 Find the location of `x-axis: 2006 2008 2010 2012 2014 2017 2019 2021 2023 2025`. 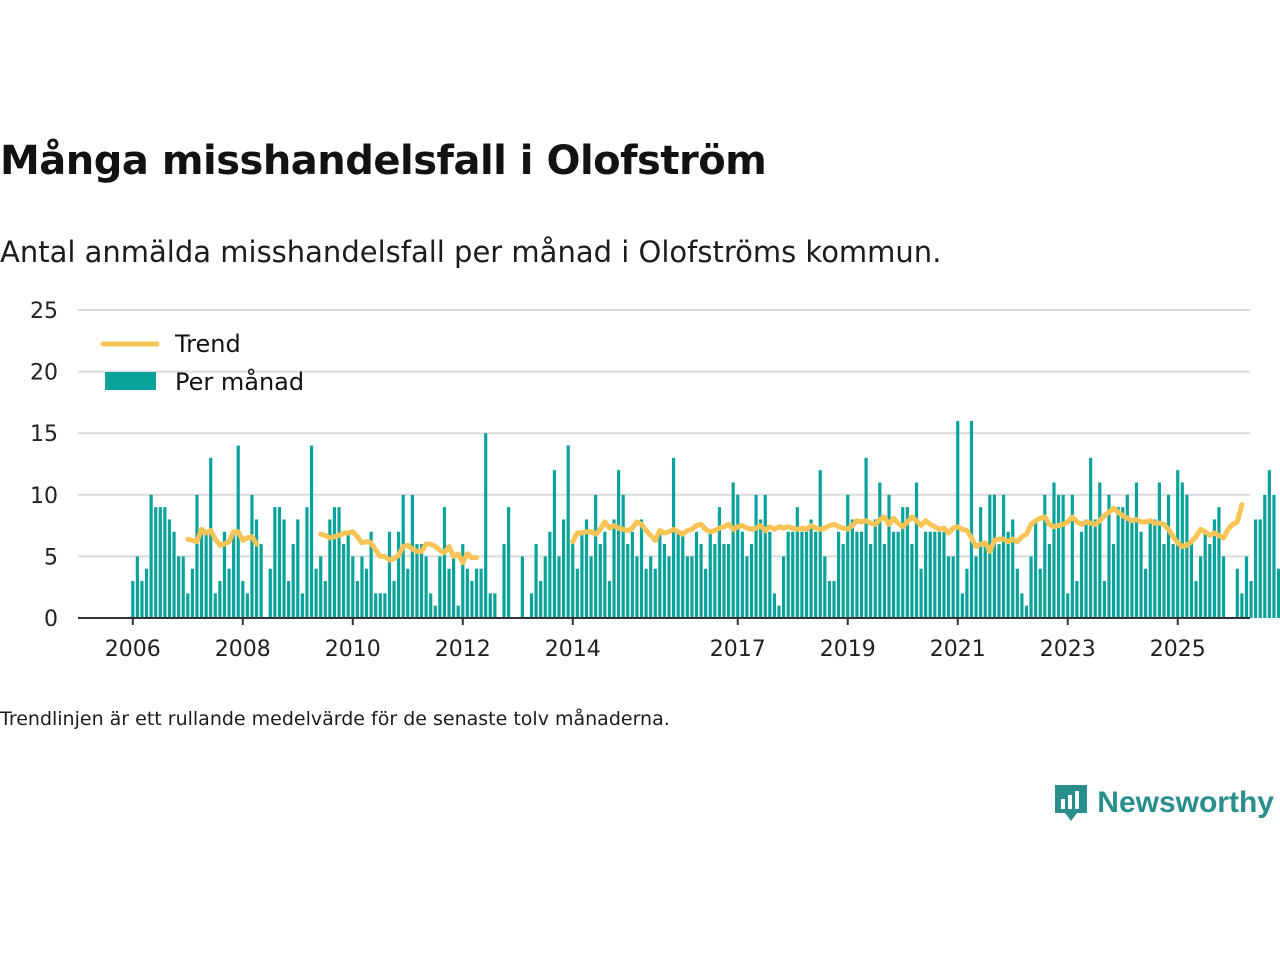

x-axis: 2006 2008 2010 2012 2014 2017 2019 2021 2023 2025 is located at coordinates (664, 639).